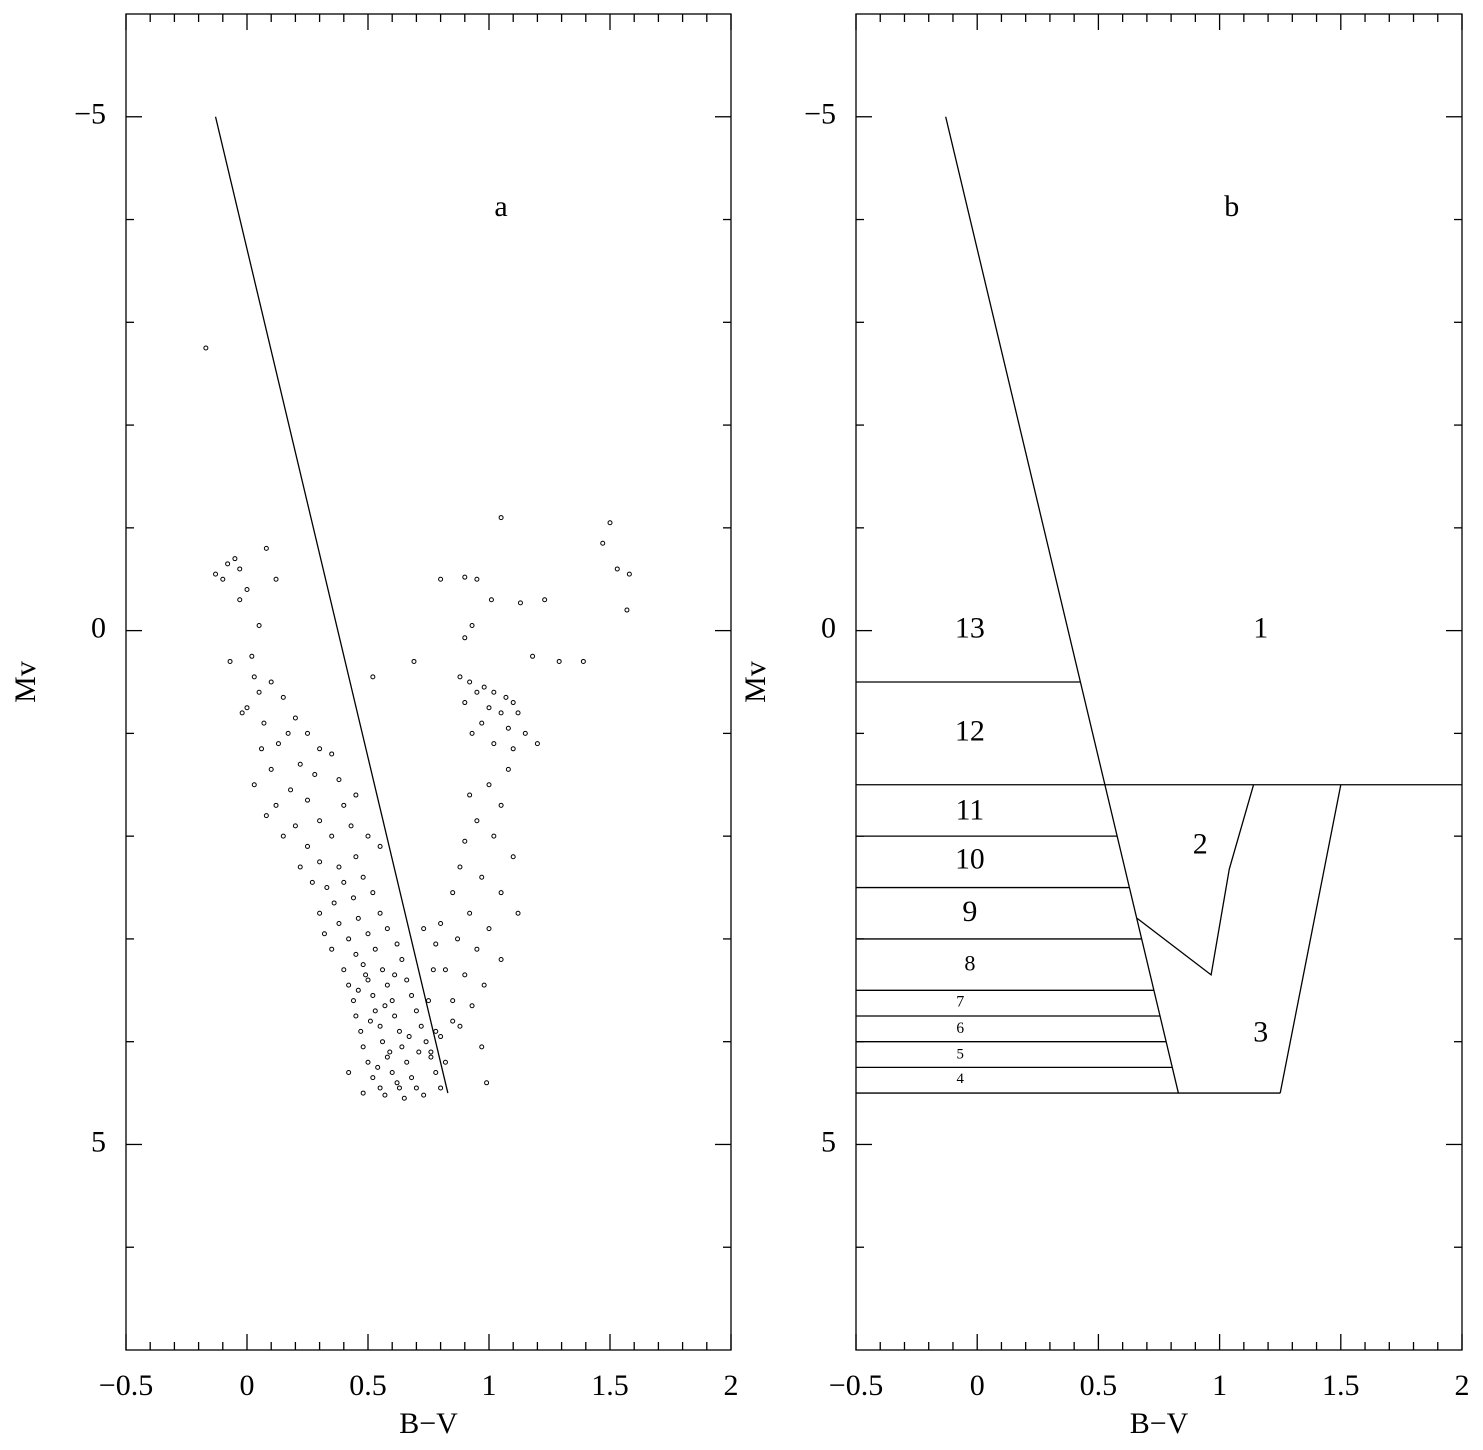 Image resolution: width=1483 pixels, height=1450 pixels. What do you see at coordinates (1200, 843) in the screenshot?
I see `region-label: 2` at bounding box center [1200, 843].